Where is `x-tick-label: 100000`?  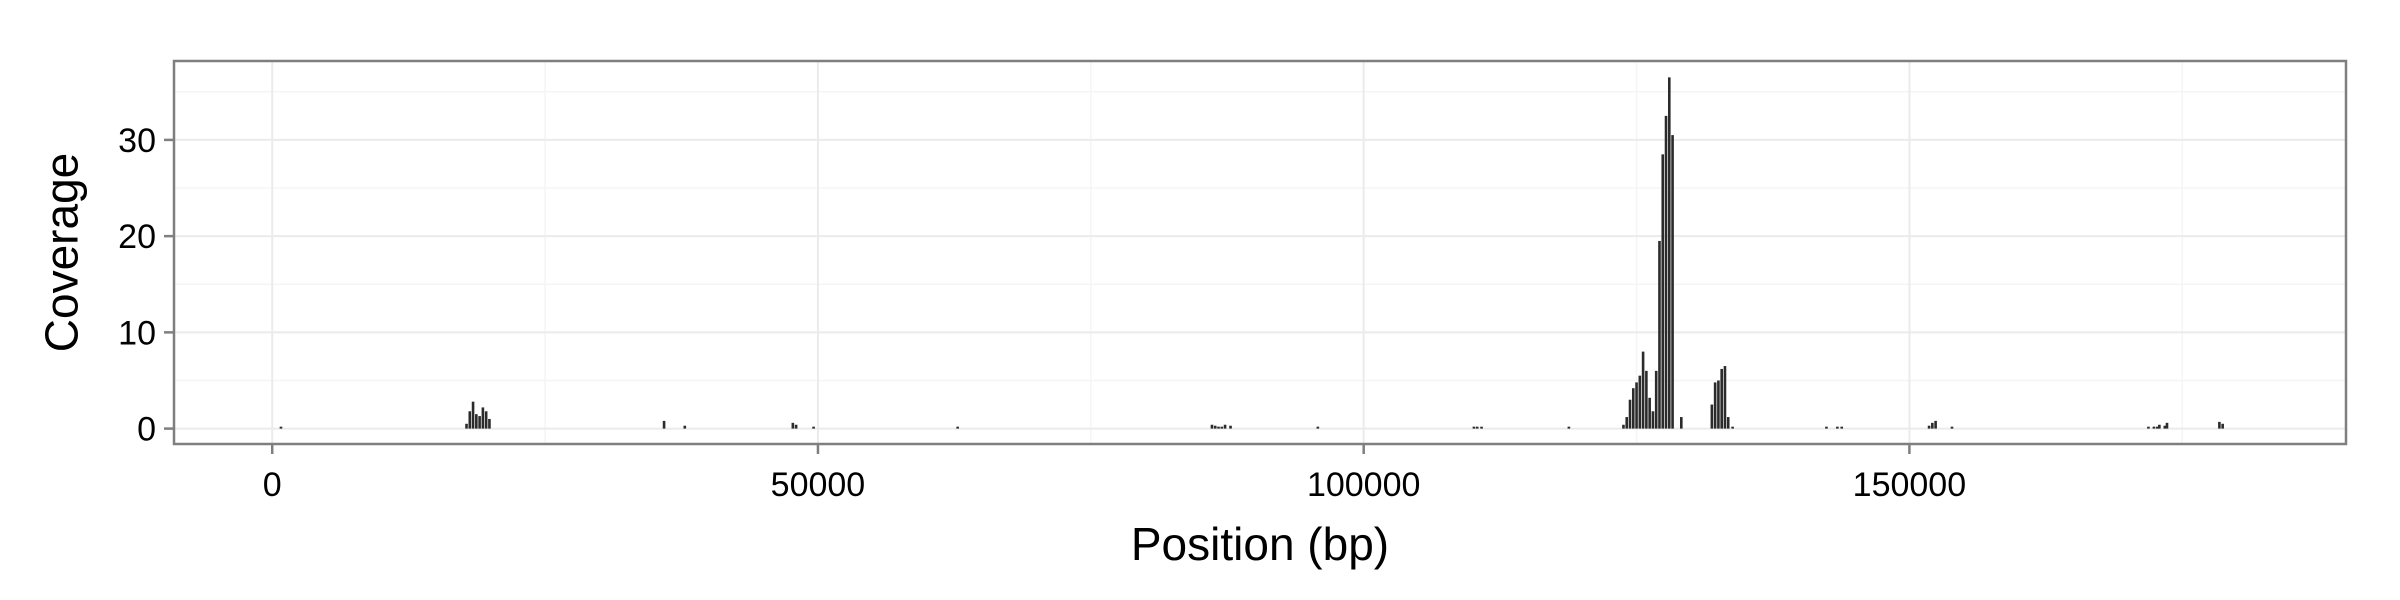
x-tick-label: 100000 is located at coordinates (1363, 485).